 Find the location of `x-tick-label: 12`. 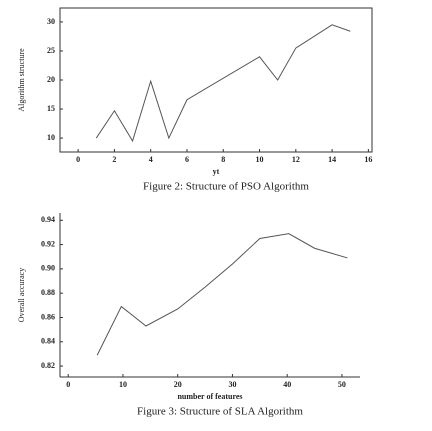

x-tick-label: 12 is located at coordinates (296, 159).